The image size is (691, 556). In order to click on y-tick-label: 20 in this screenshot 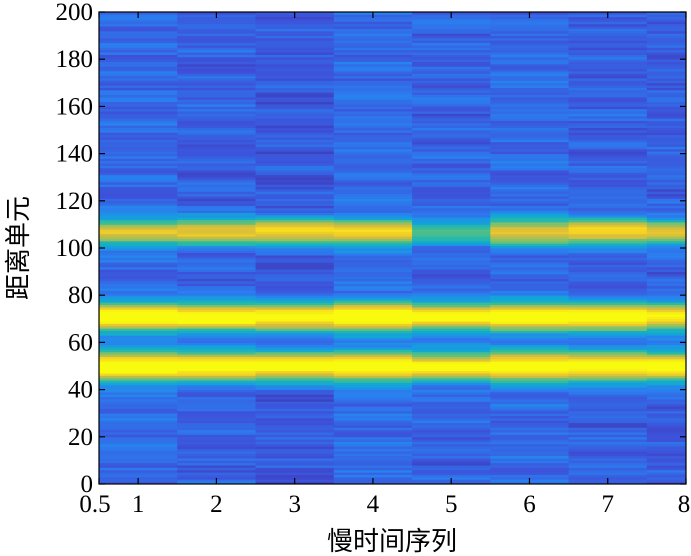, I will do `click(80, 437)`.